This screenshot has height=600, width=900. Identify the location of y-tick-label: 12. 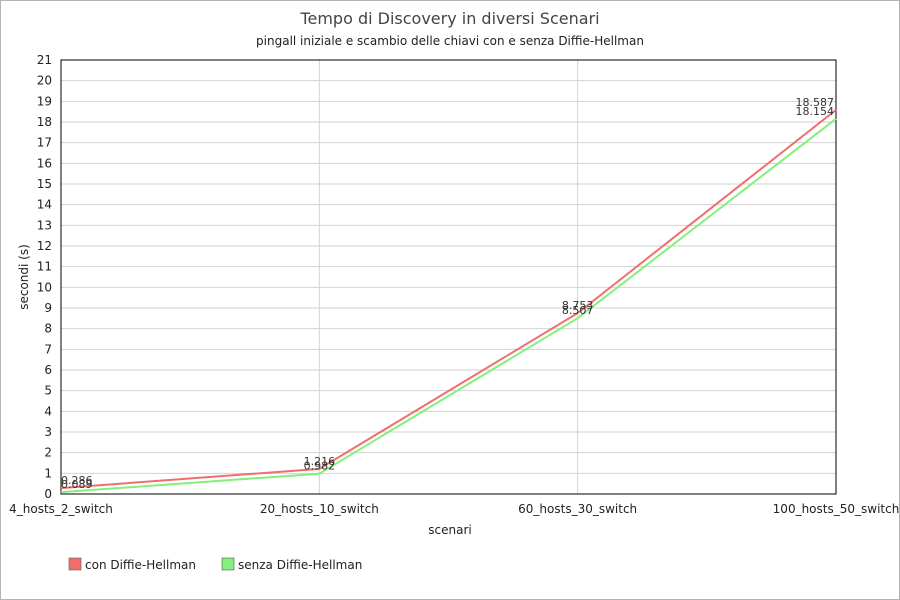
(44, 246).